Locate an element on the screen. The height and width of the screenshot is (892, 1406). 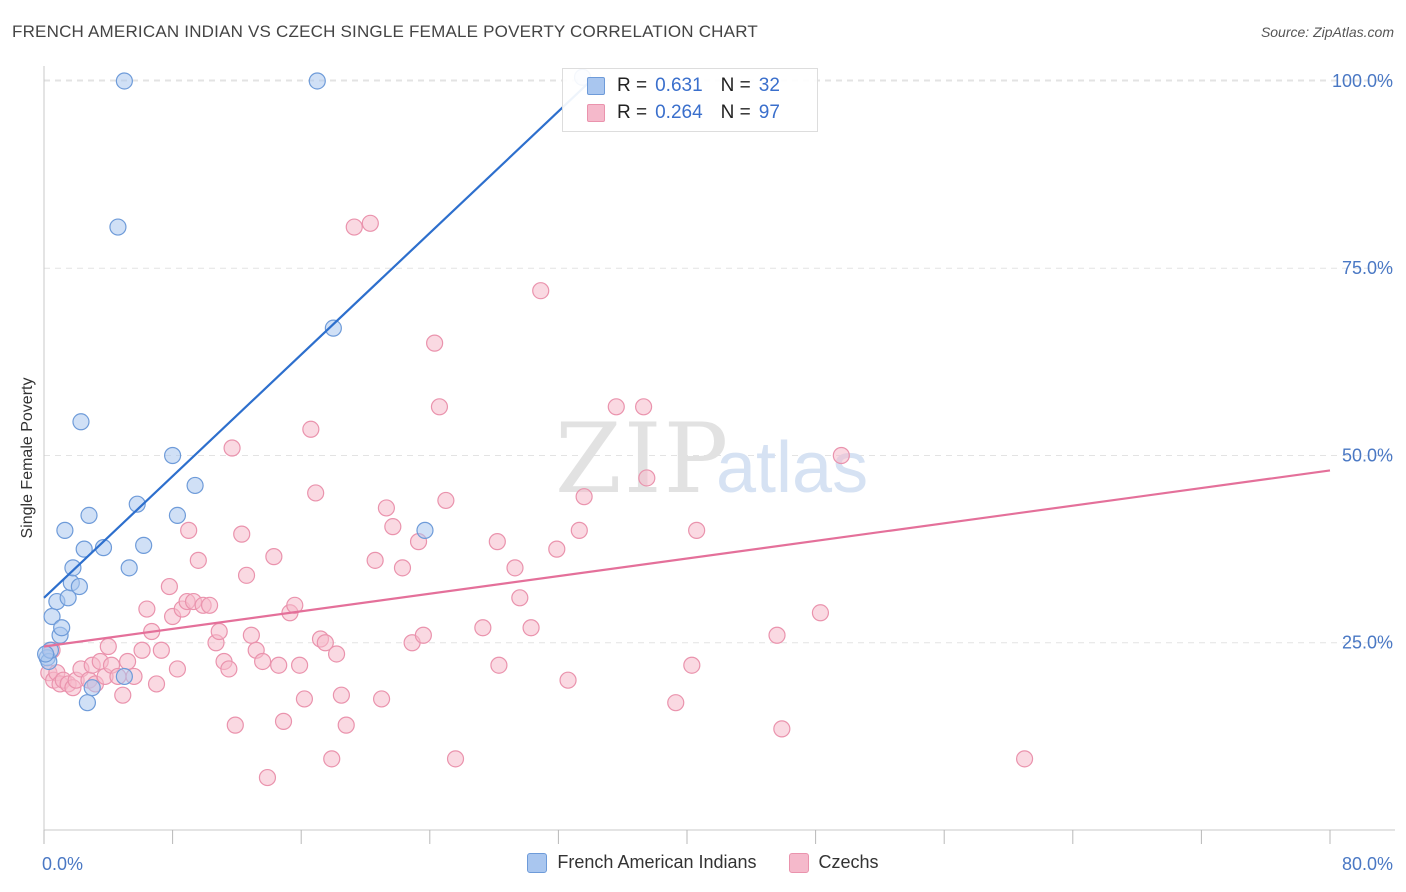
legend-item-czechs: Czechs is located at coordinates (833, 862).